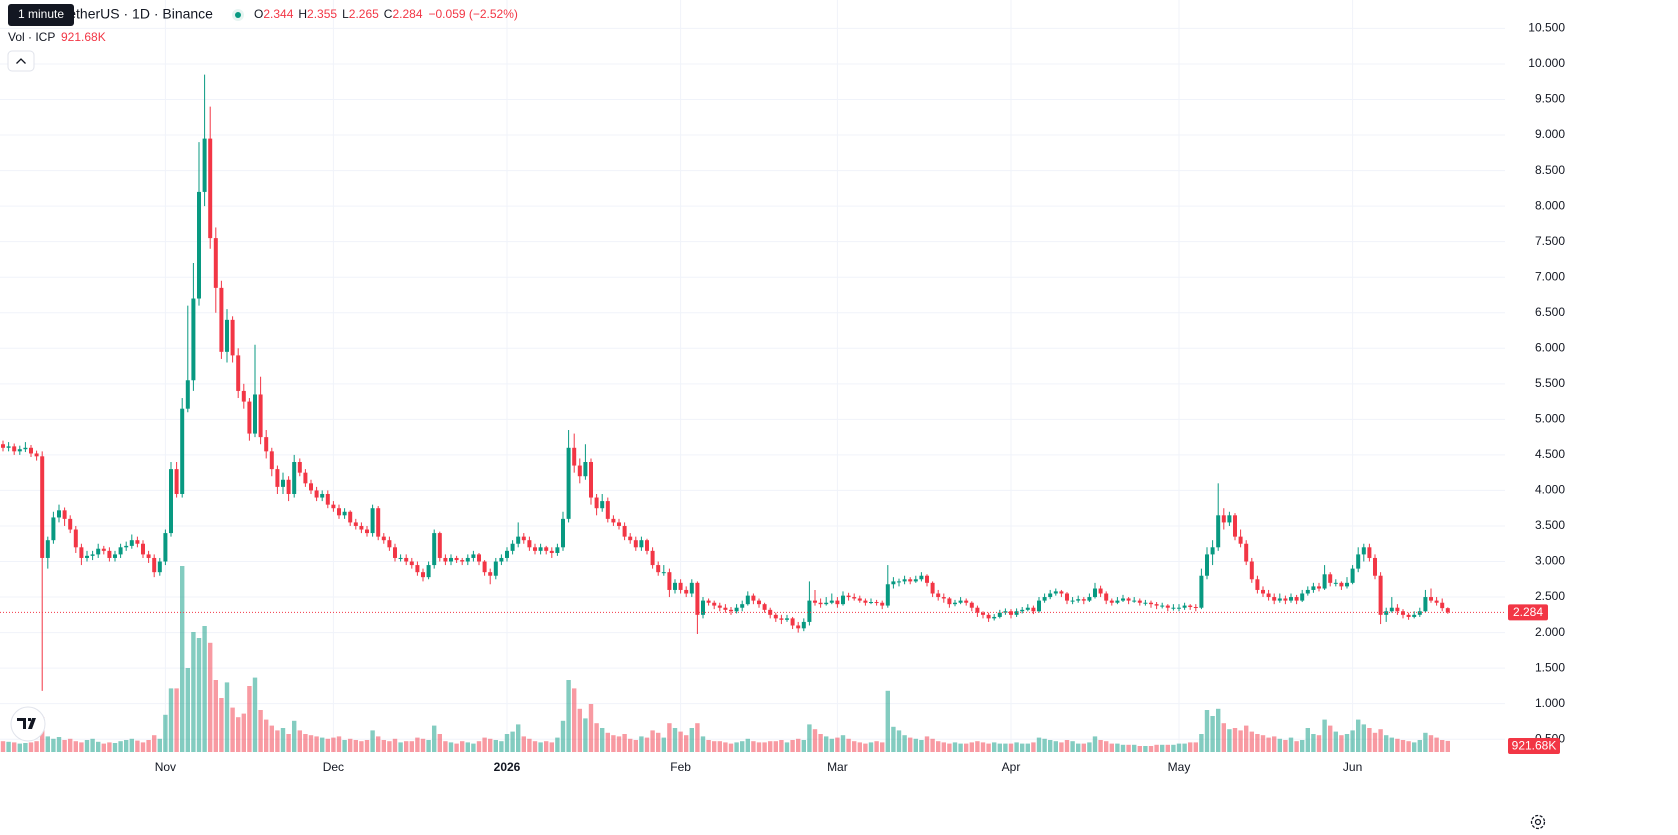 This screenshot has width=1678, height=835. Describe the element at coordinates (1550, 383) in the screenshot. I see `y-tick-label: 5.500` at that location.